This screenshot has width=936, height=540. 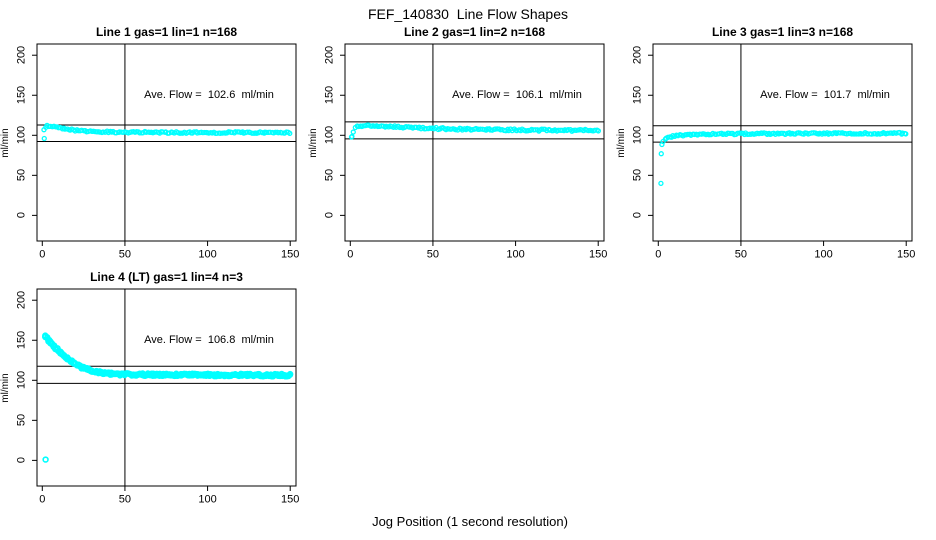 I want to click on avg-flow-annotation: Ave. Flow = 101.7 ml/min, so click(x=825, y=95).